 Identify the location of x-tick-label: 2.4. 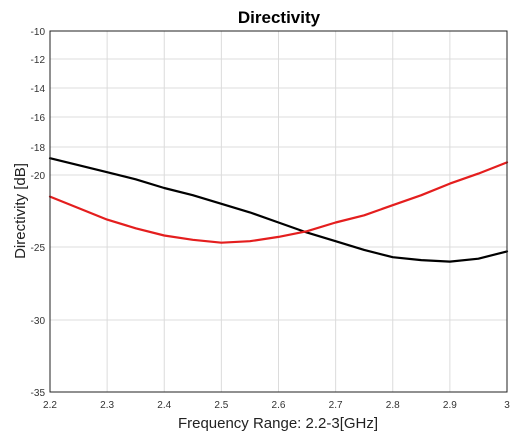
(164, 405).